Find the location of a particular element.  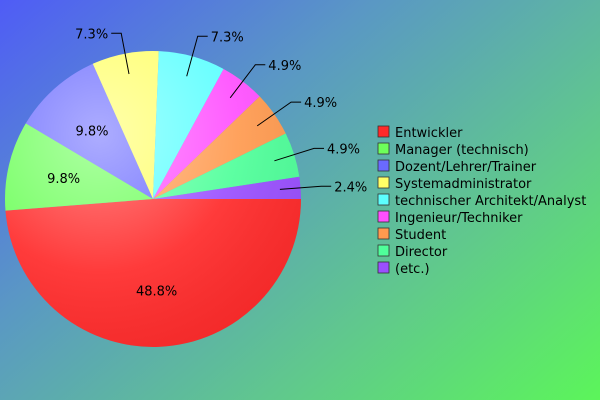

slice-label-dozent-lehrer-trainer: 9.8% is located at coordinates (91, 131).